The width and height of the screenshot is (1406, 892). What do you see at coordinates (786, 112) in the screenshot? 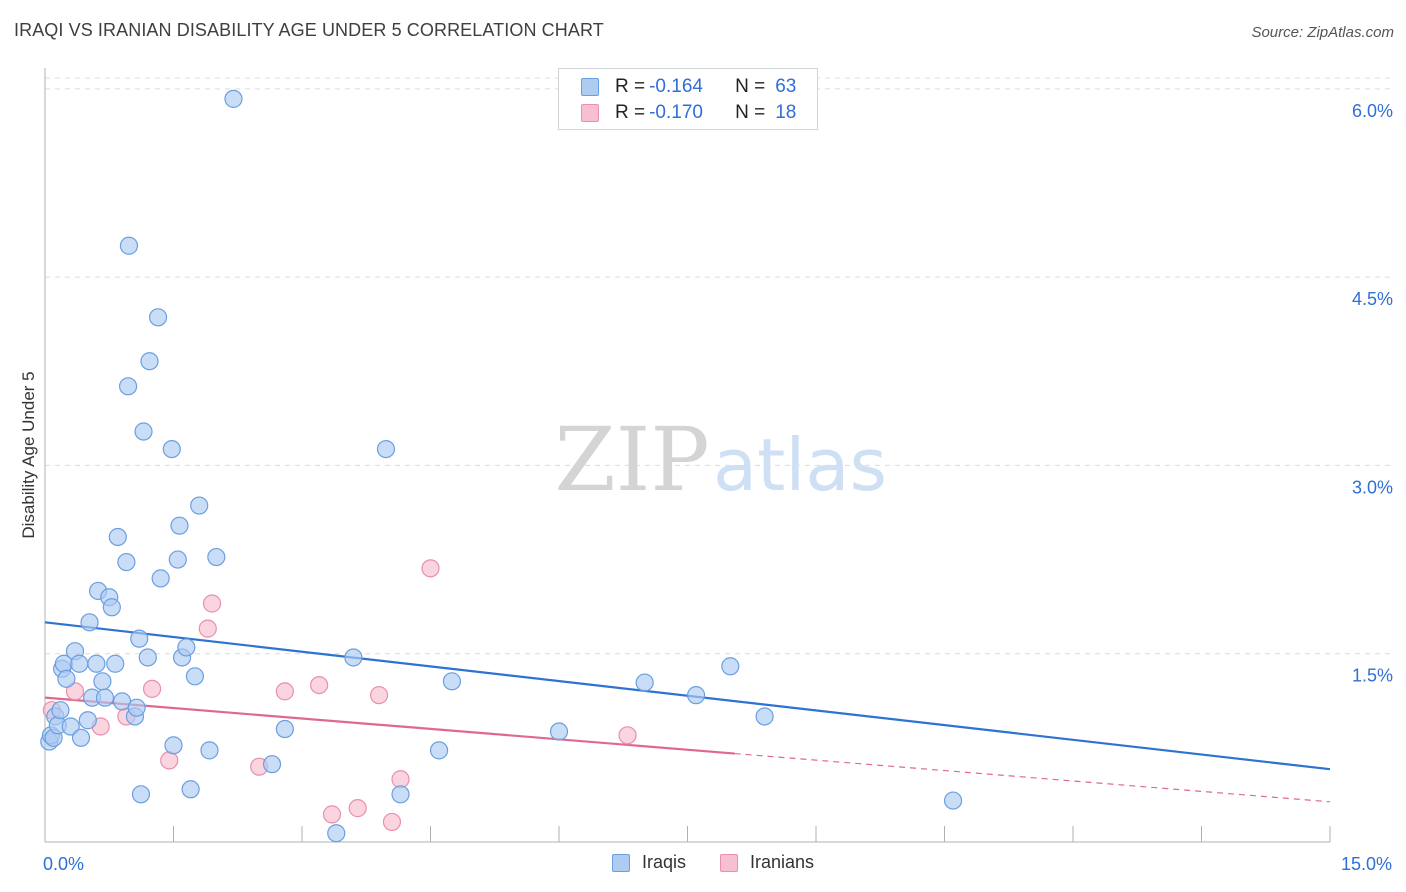
I see `n-value: 18` at bounding box center [786, 112].